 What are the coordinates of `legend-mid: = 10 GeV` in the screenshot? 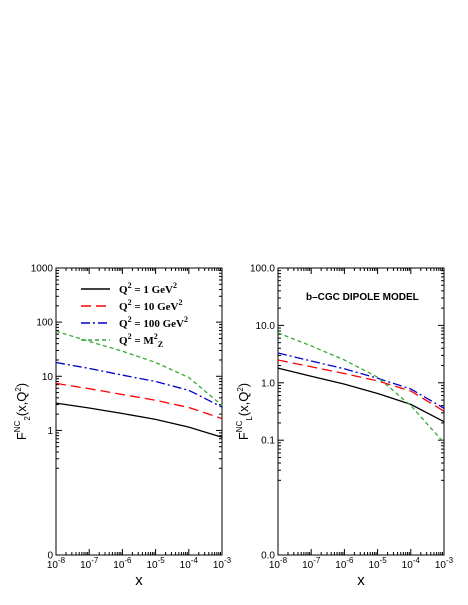 It's located at (155, 307).